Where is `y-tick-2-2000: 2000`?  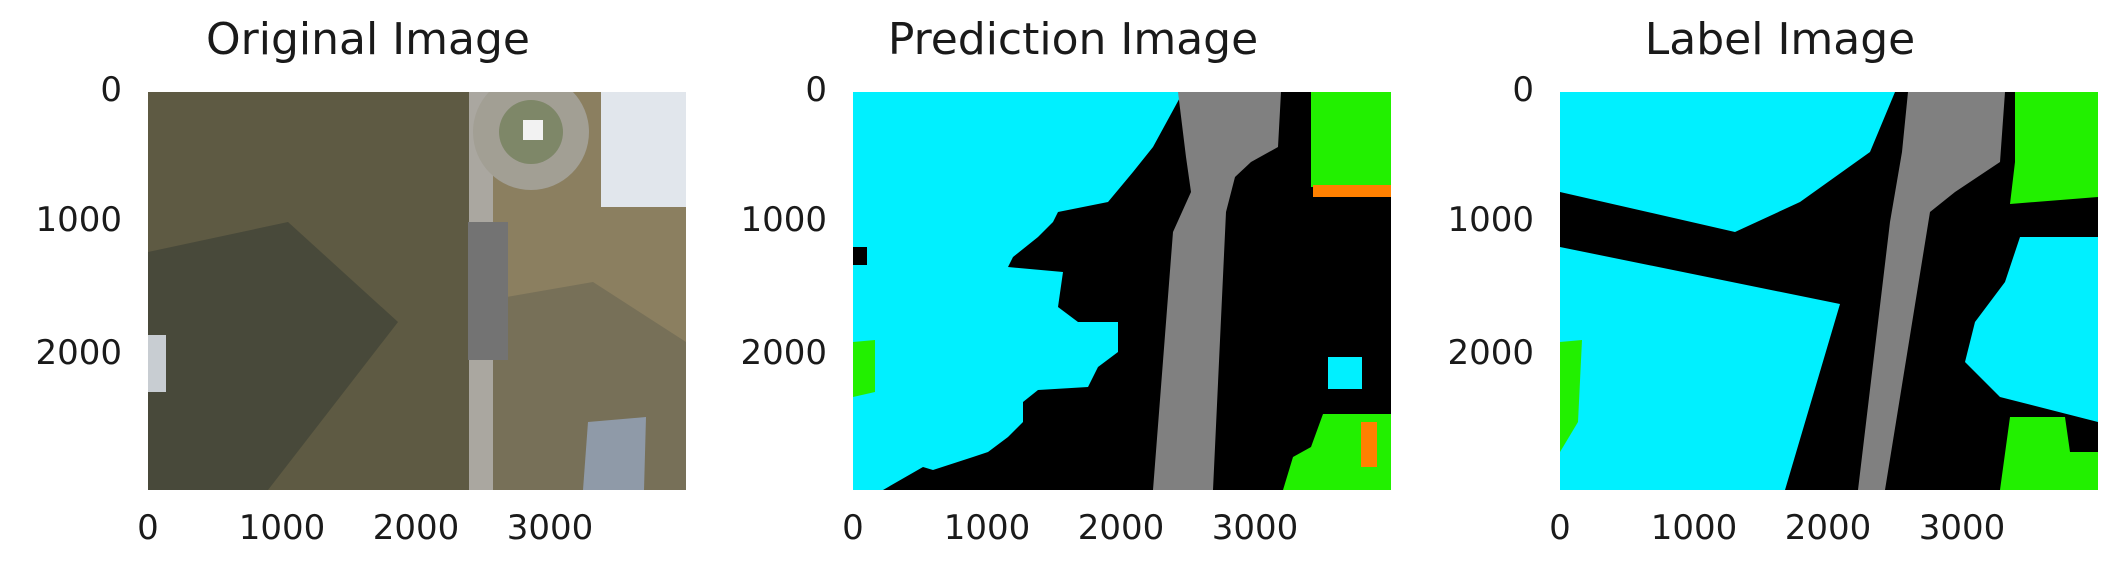
y-tick-2-2000: 2000 is located at coordinates (783, 353).